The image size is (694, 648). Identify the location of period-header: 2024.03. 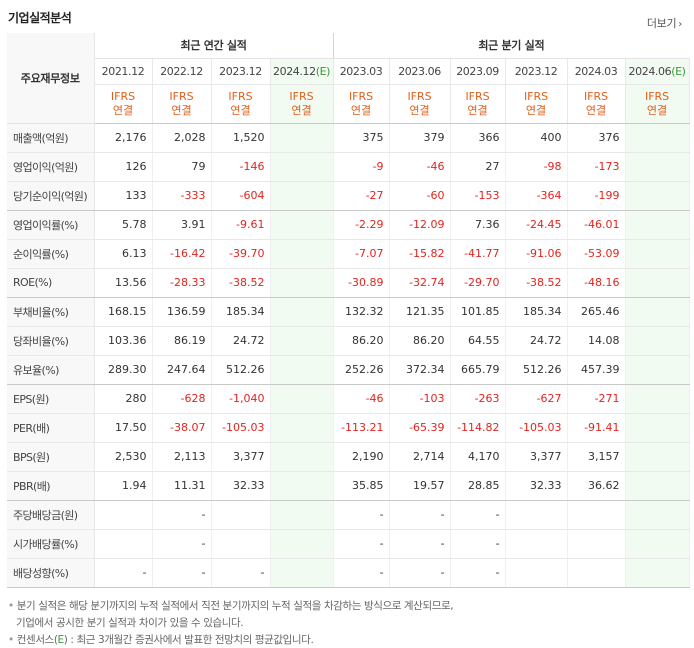
(596, 71).